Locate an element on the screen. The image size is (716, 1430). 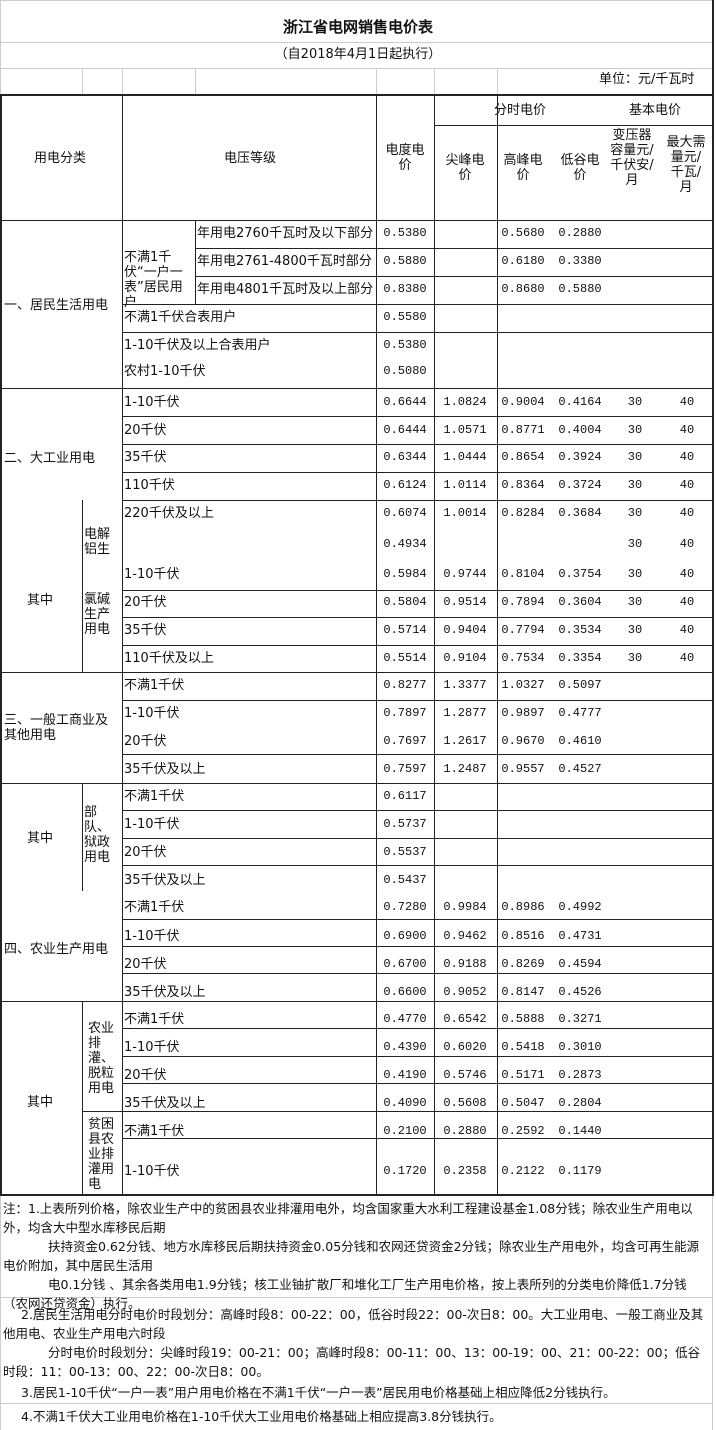
header-energy-price: 电度电价 is located at coordinates (405, 158).